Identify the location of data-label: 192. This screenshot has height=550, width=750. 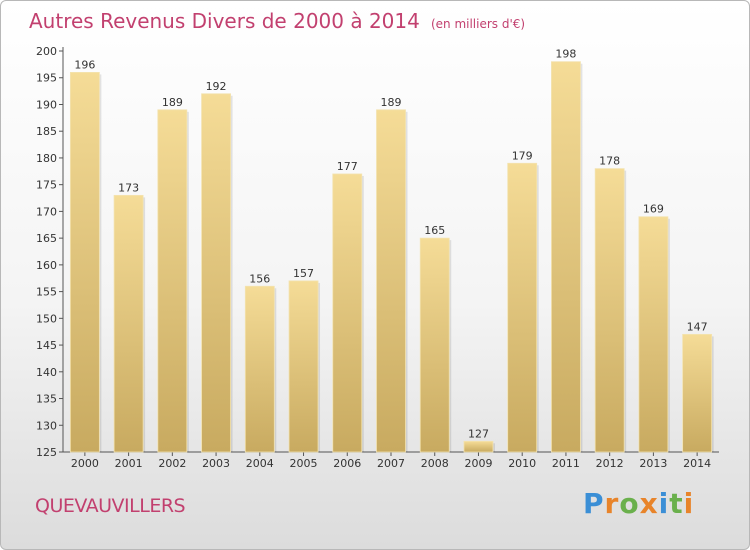
(216, 86).